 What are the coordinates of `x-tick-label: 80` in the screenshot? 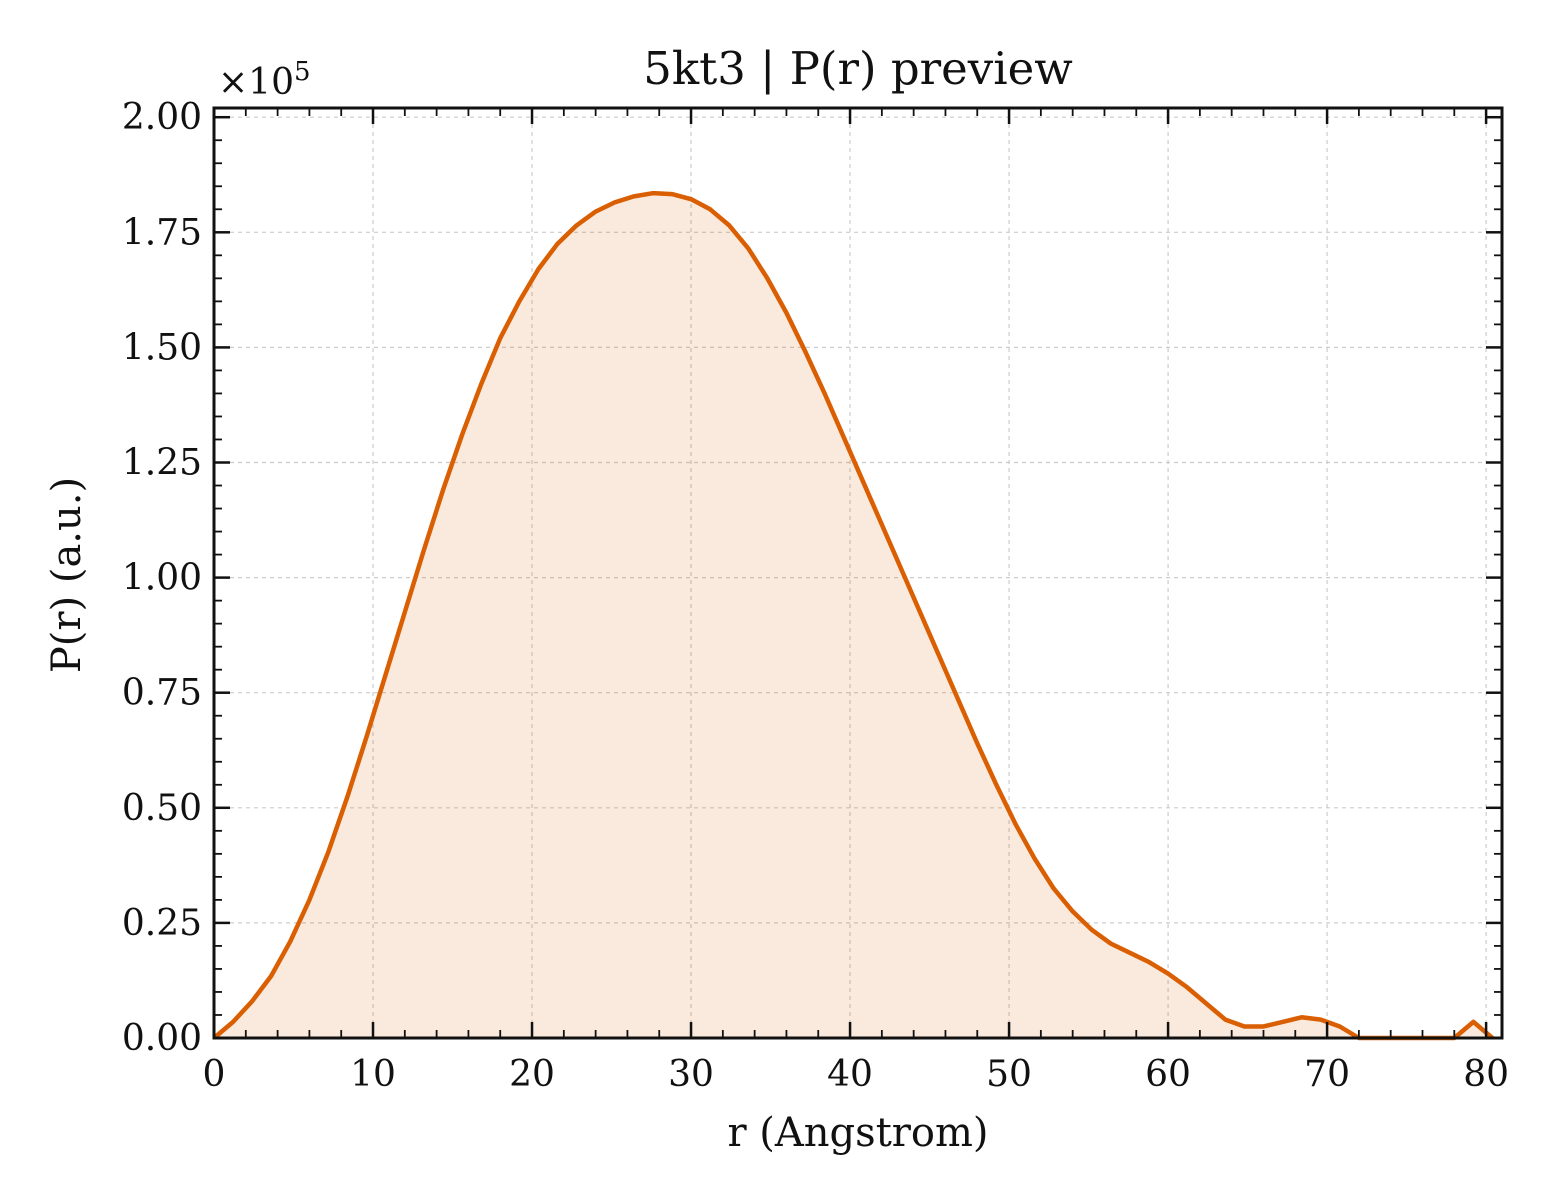 It's located at (1486, 1074).